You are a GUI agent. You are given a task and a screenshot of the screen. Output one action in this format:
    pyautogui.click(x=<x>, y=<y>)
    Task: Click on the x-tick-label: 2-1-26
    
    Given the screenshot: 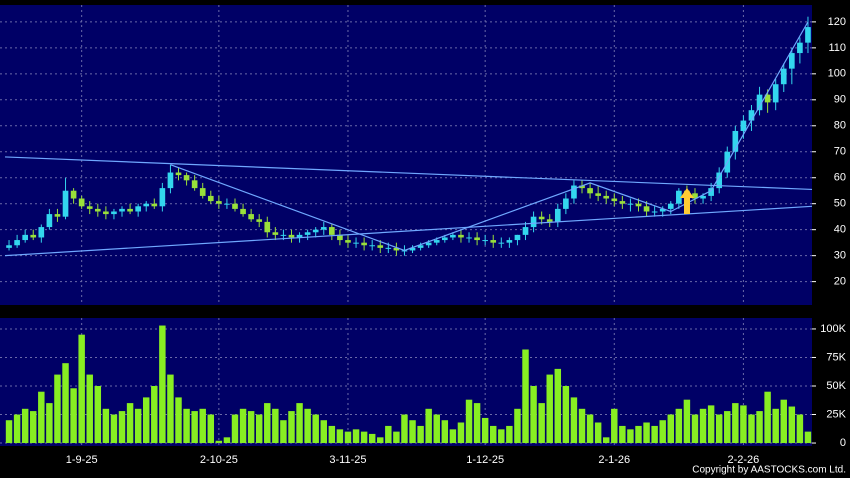 What is the action you would take?
    pyautogui.click(x=614, y=460)
    